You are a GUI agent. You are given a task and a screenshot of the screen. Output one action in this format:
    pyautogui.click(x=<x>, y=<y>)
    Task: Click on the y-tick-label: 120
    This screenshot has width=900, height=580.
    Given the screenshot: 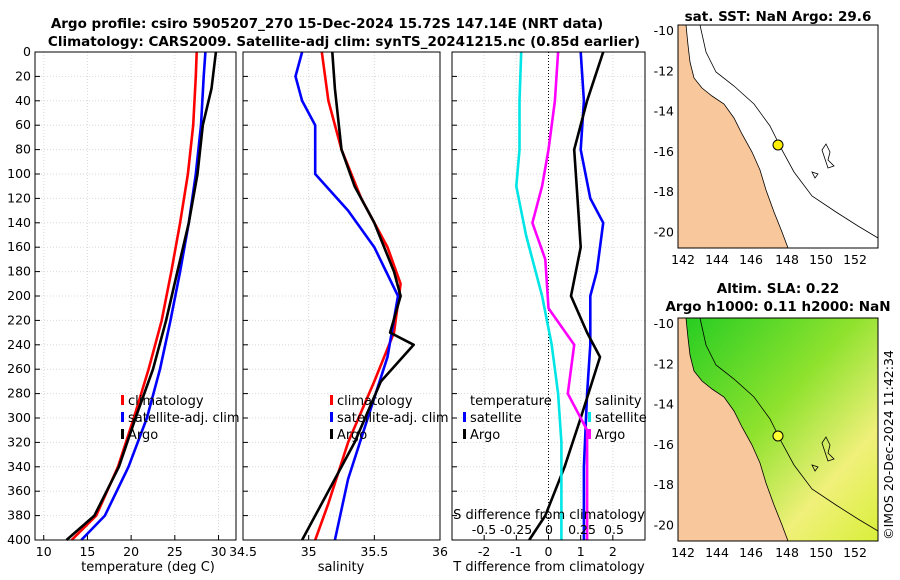 What is the action you would take?
    pyautogui.click(x=19, y=197)
    